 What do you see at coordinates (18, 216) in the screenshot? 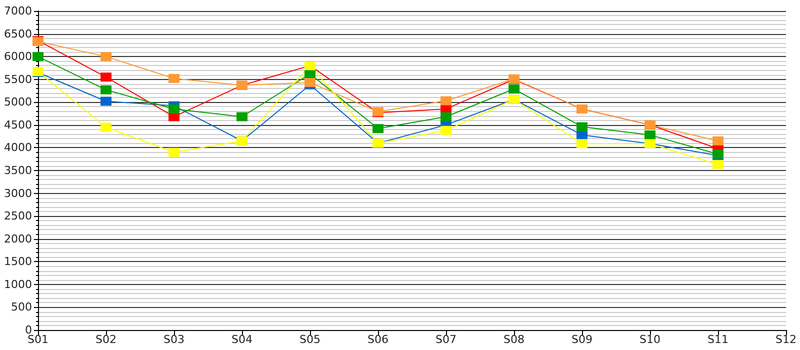
I see `y-tick-label: 2500` at bounding box center [18, 216].